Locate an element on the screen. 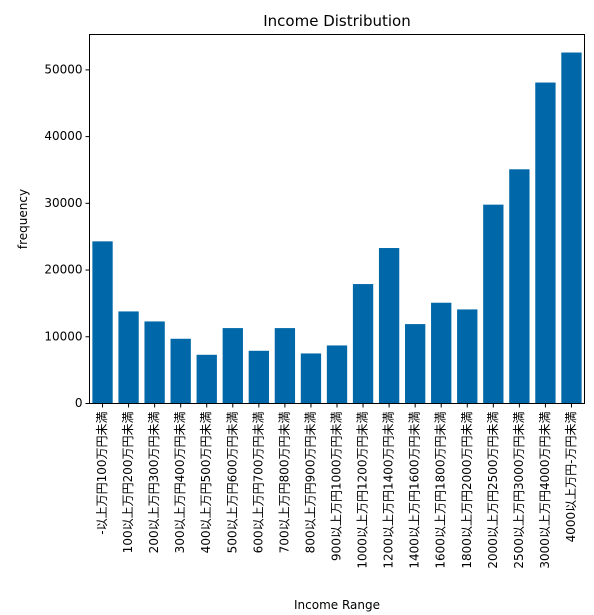 The image size is (594, 615). y-tick-label: 50000 is located at coordinates (63, 69).